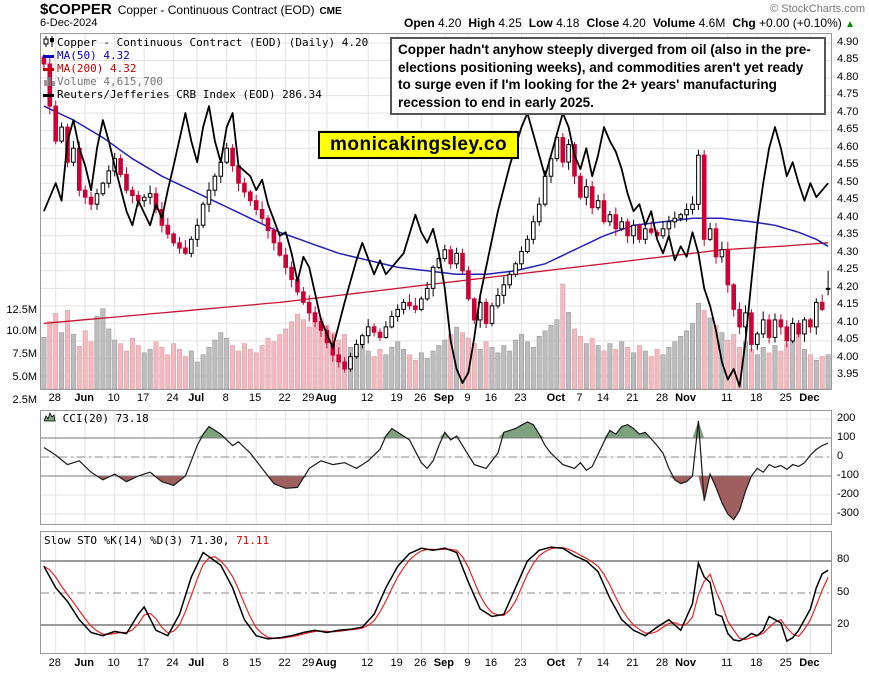 This screenshot has height=674, width=869. What do you see at coordinates (76, 9) in the screenshot?
I see `ticker-symbol: $COPPER` at bounding box center [76, 9].